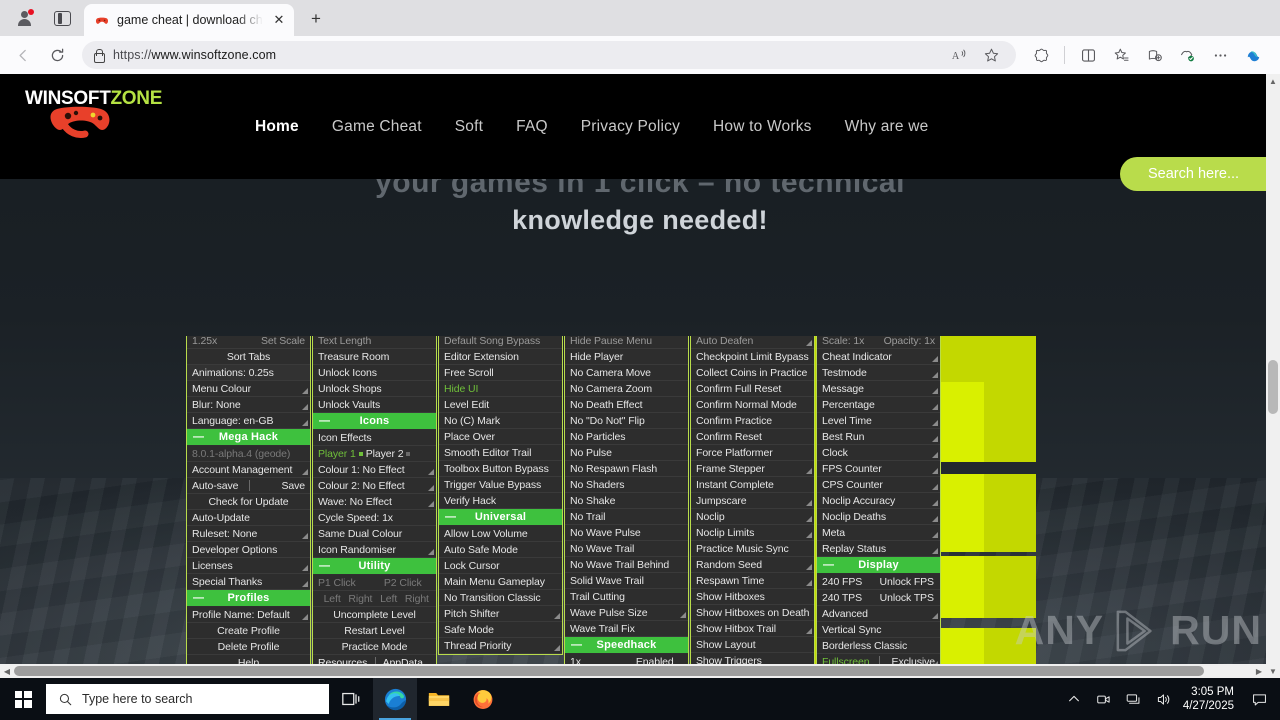 The width and height of the screenshot is (1280, 720). I want to click on volume-icon, so click(1164, 699).